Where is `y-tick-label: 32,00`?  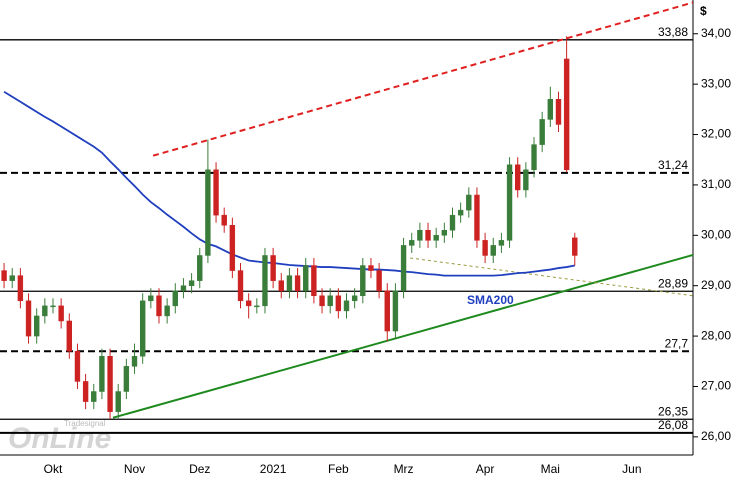
y-tick-label: 32,00 is located at coordinates (716, 134).